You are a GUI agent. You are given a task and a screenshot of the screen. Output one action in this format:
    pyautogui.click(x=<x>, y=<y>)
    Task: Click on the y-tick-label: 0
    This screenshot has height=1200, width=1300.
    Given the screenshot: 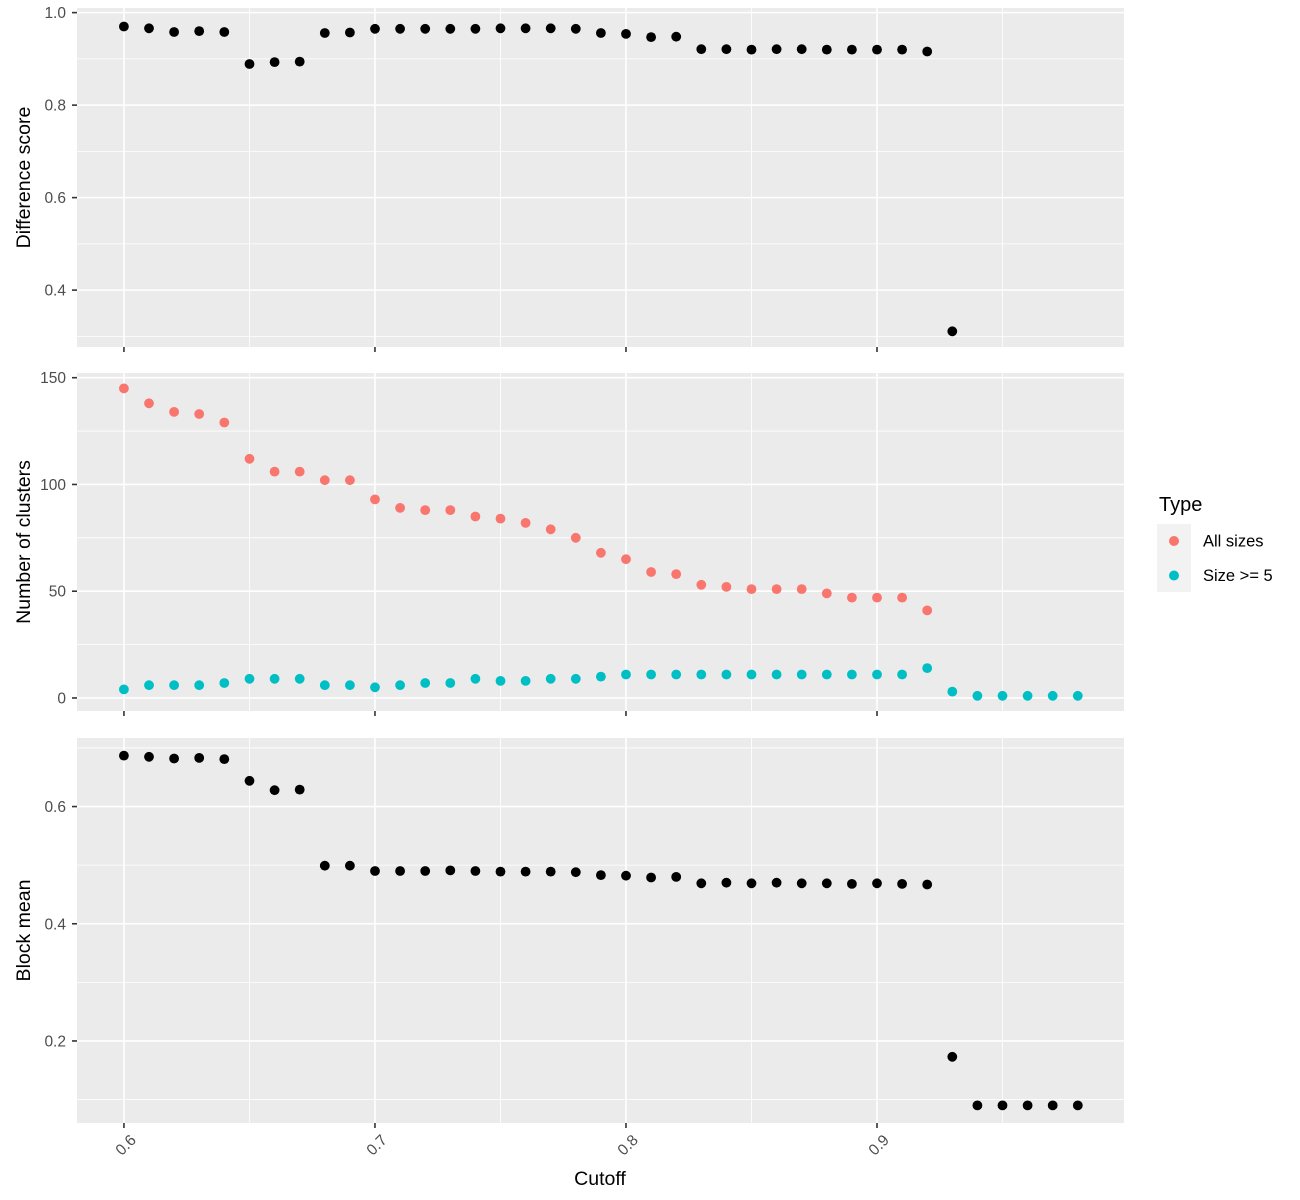 What is the action you would take?
    pyautogui.click(x=61, y=698)
    